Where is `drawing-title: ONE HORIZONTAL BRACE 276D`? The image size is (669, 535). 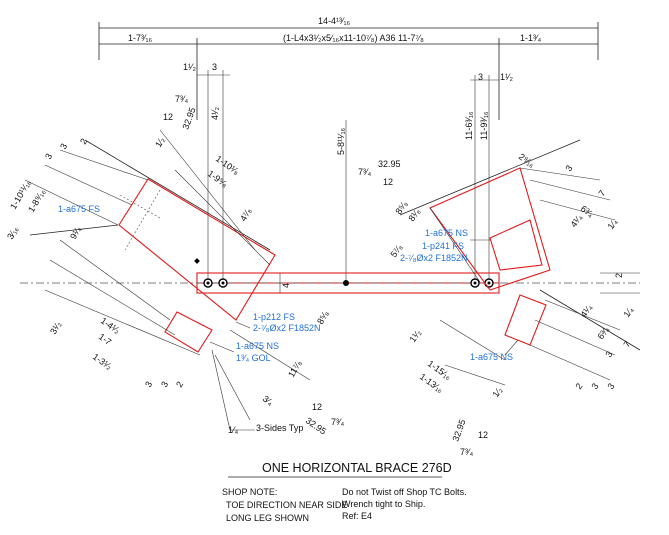
drawing-title: ONE HORIZONTAL BRACE 276D is located at coordinates (357, 468).